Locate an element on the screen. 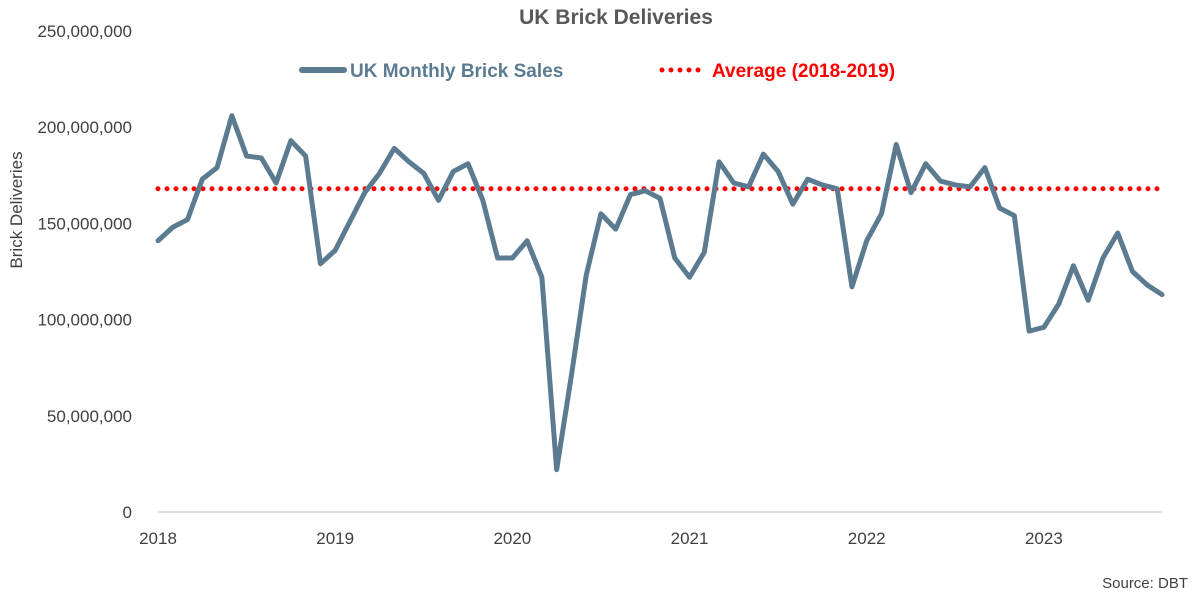 The image size is (1200, 600). x-tick-label: 2021 is located at coordinates (690, 538).